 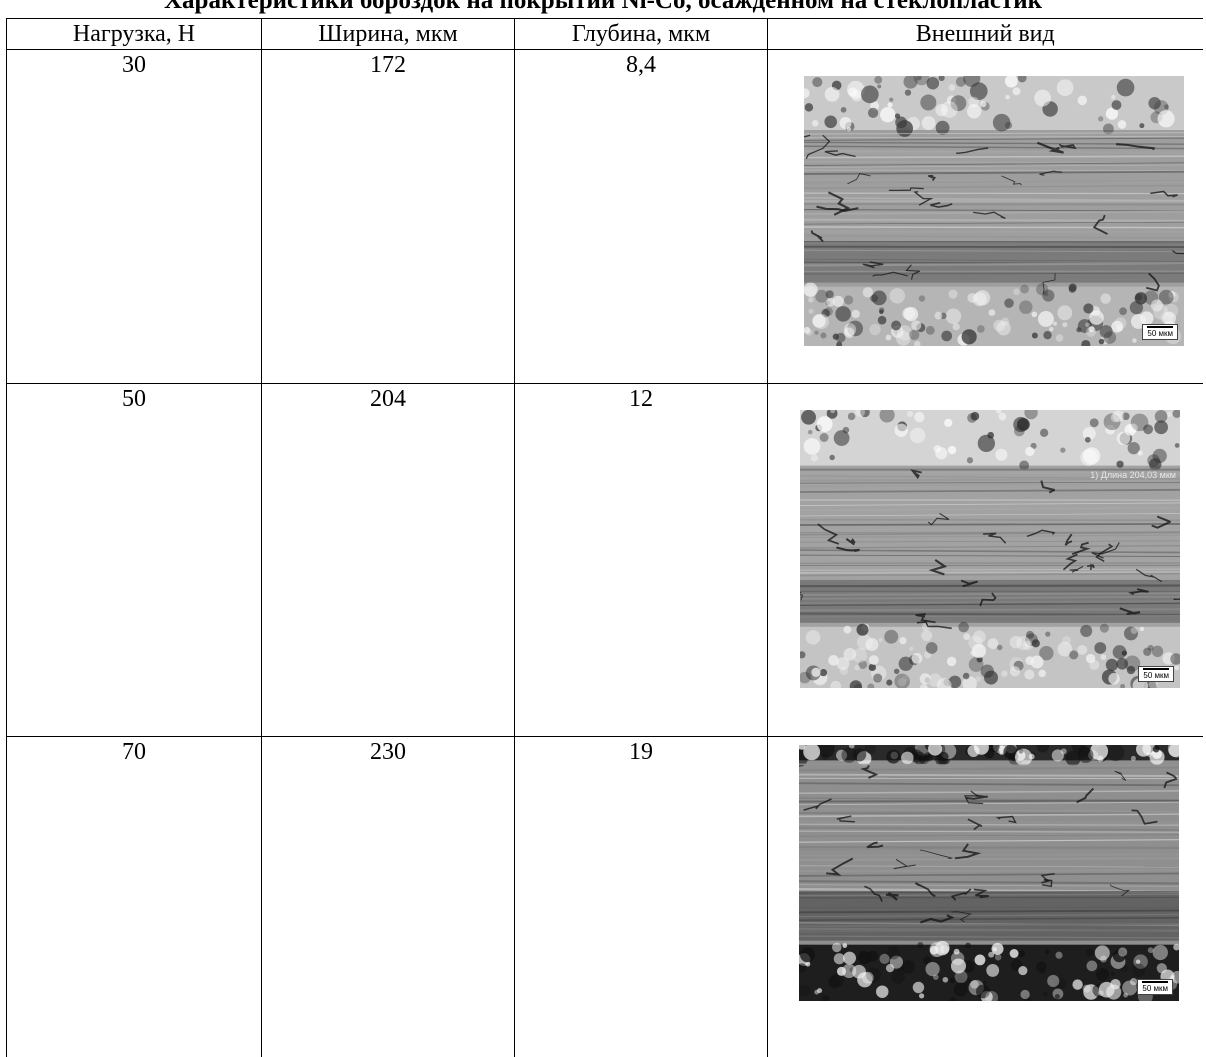 I want to click on cell-depth: 8,4, so click(x=641, y=216).